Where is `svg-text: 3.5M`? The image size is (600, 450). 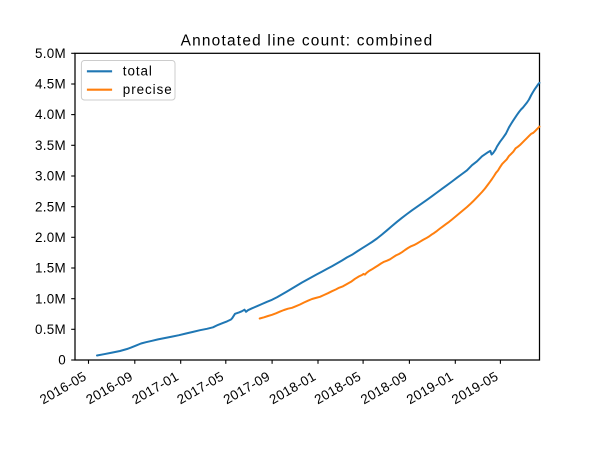 svg-text: 3.5M is located at coordinates (50, 145).